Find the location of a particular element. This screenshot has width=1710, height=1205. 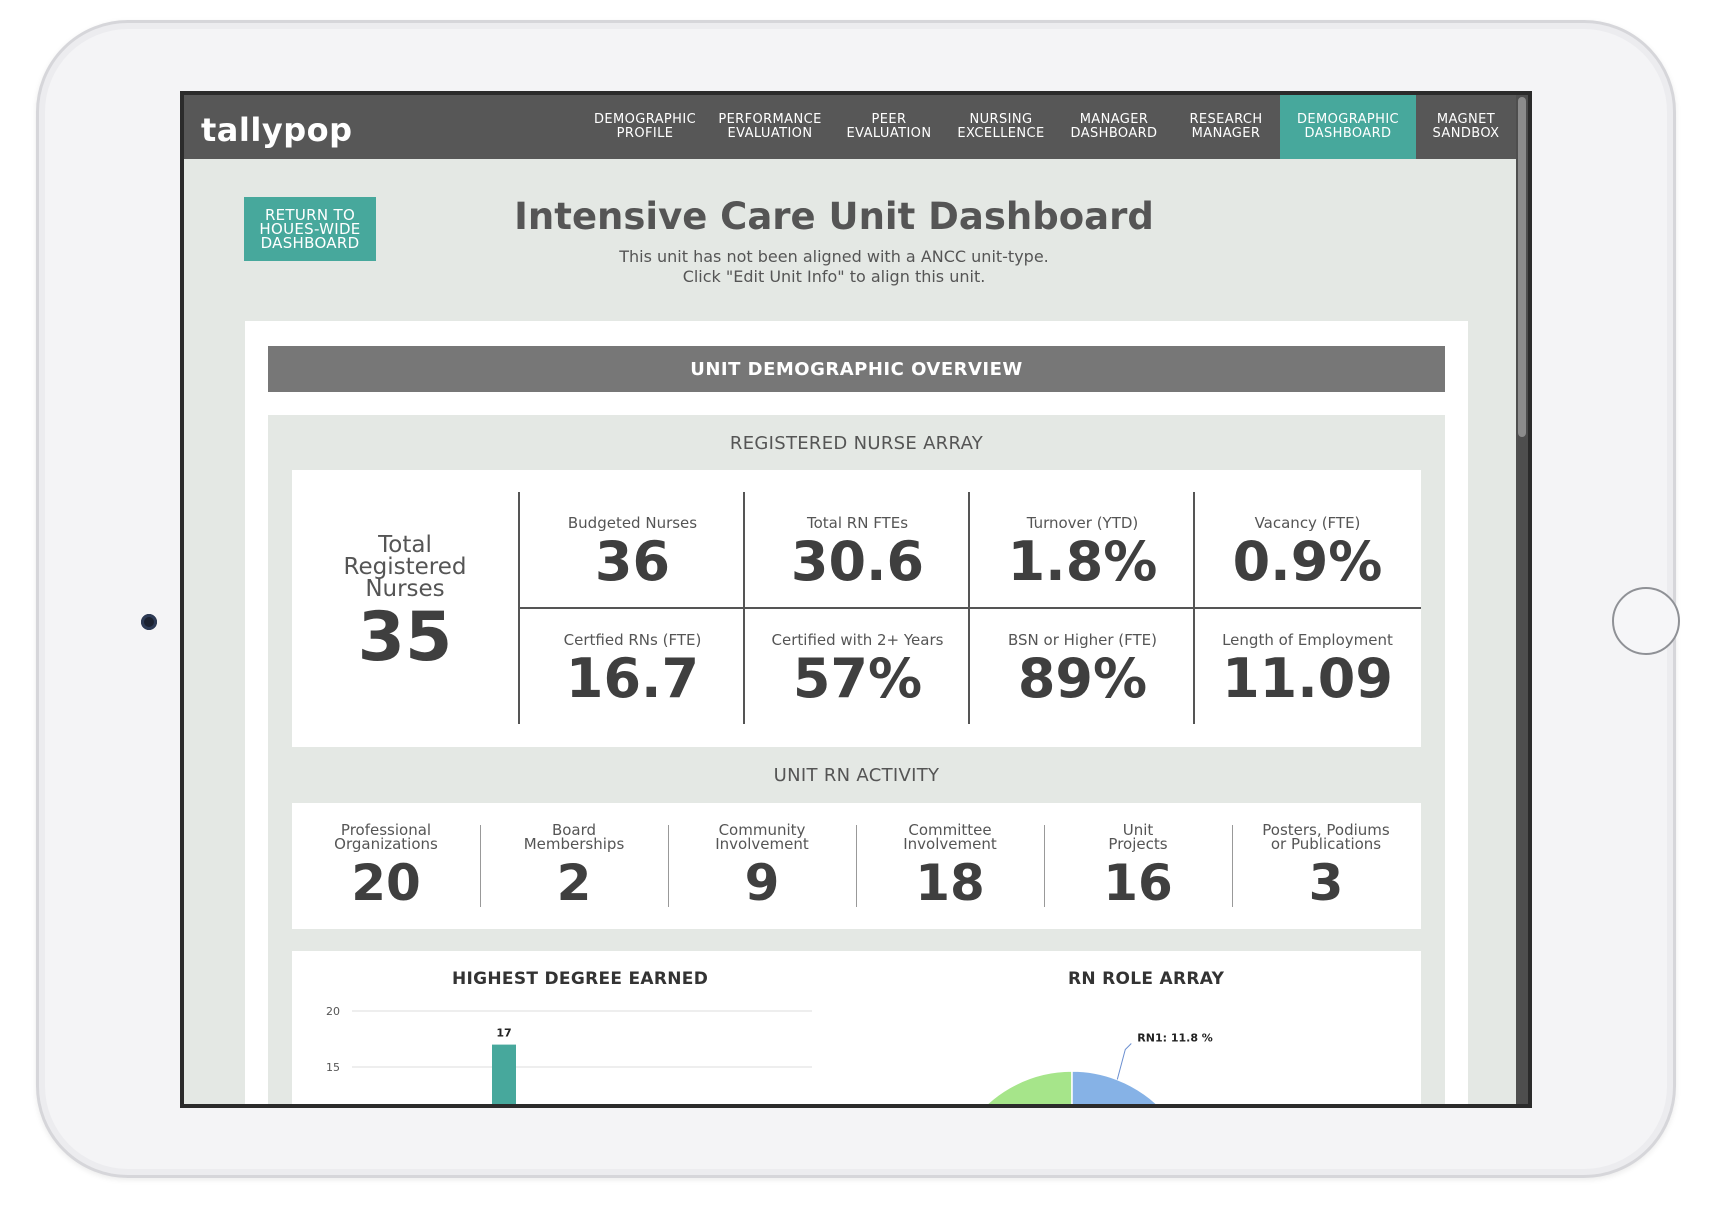

metric-label: BSN or Higher (FTE) is located at coordinates (1082, 640).